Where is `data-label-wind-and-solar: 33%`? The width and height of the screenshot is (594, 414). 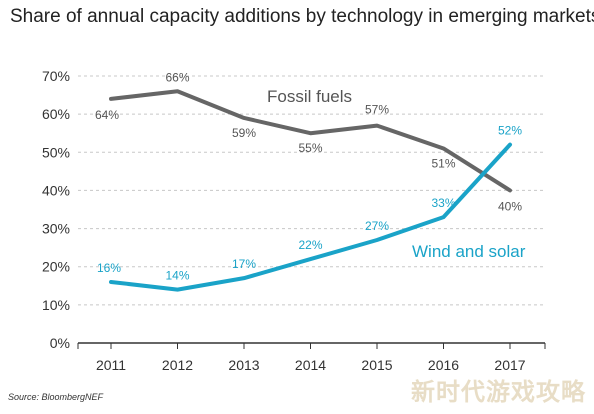
data-label-wind-and-solar: 33% is located at coordinates (443, 203).